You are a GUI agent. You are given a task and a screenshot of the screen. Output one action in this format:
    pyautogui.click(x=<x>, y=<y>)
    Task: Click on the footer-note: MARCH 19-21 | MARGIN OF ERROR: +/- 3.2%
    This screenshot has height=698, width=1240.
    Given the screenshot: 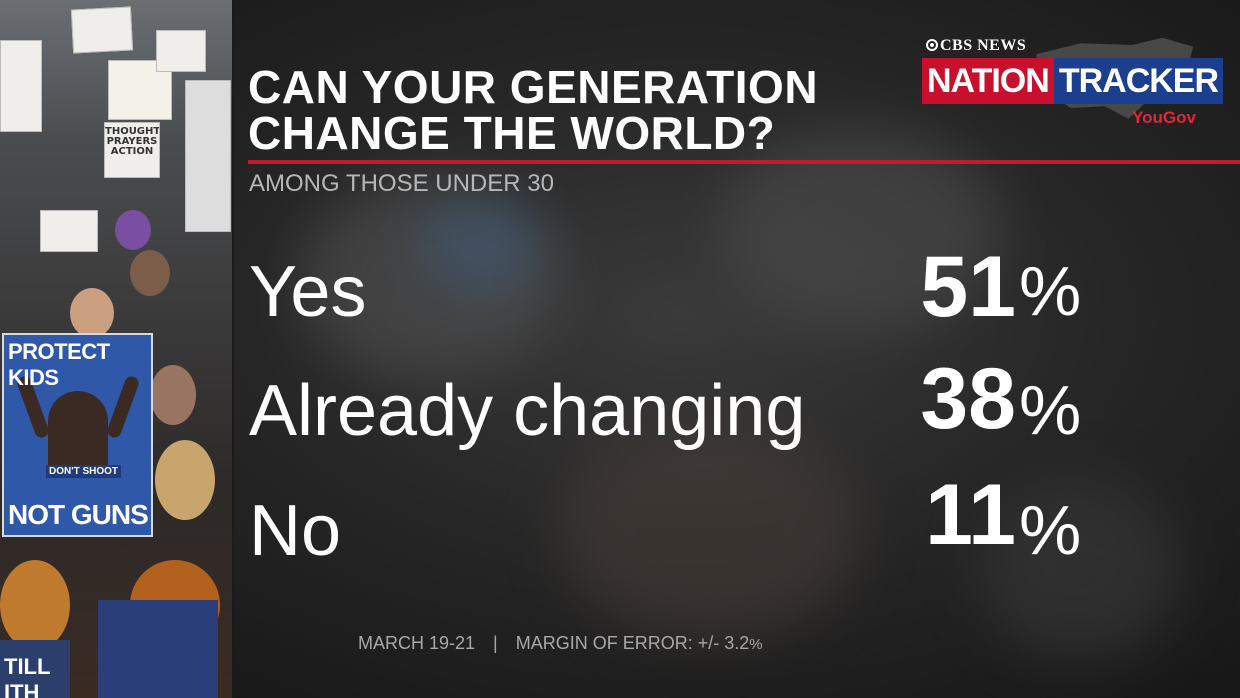 What is the action you would take?
    pyautogui.click(x=560, y=644)
    